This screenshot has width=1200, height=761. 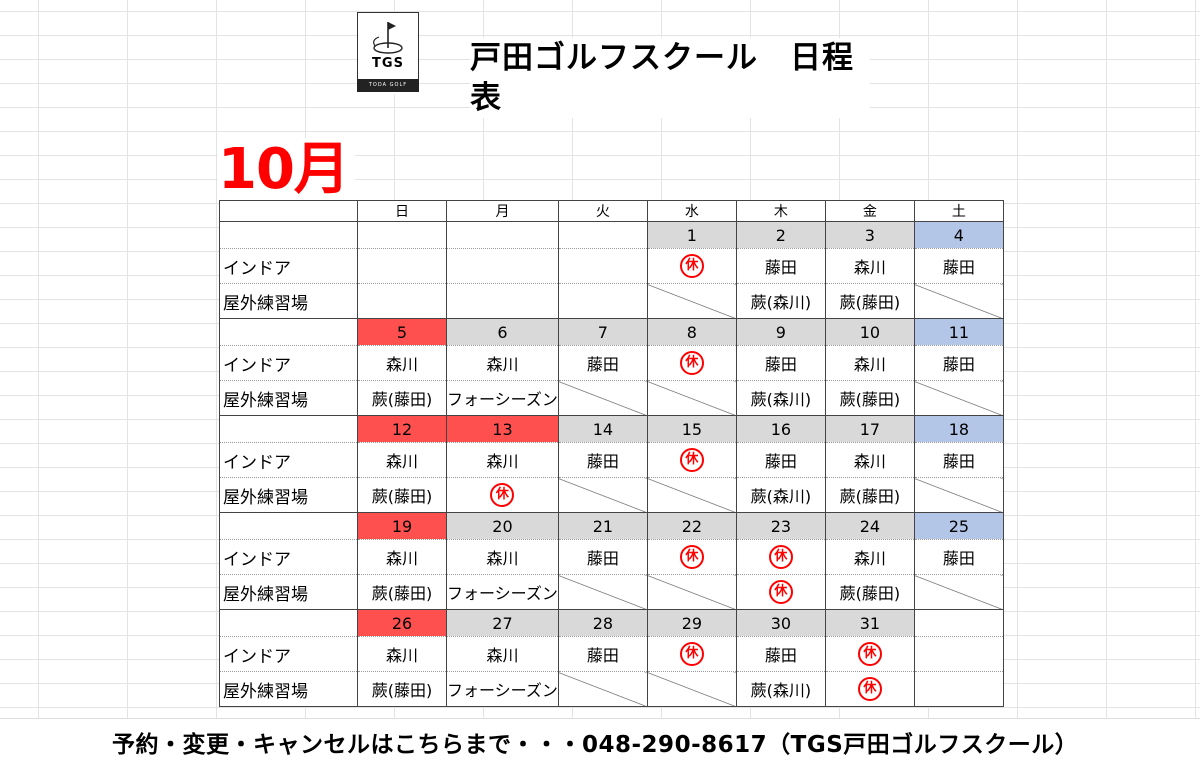 I want to click on indoor-row: インドア 森川 森川 藤田休藤田 森川 藤田, so click(x=611, y=460).